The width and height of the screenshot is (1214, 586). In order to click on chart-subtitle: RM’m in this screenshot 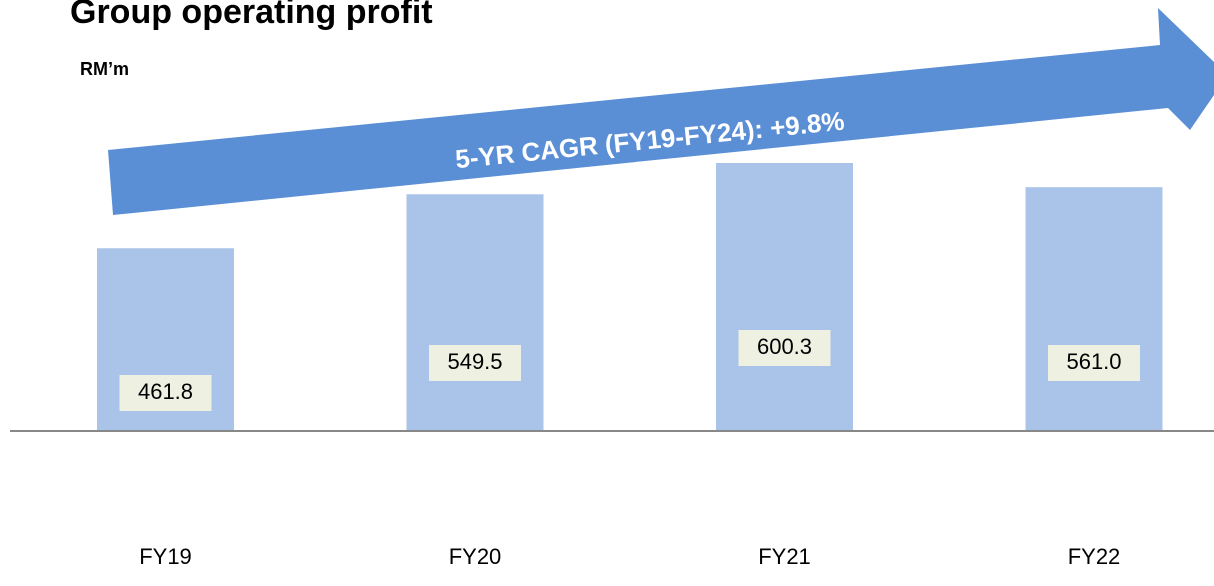, I will do `click(104, 69)`.